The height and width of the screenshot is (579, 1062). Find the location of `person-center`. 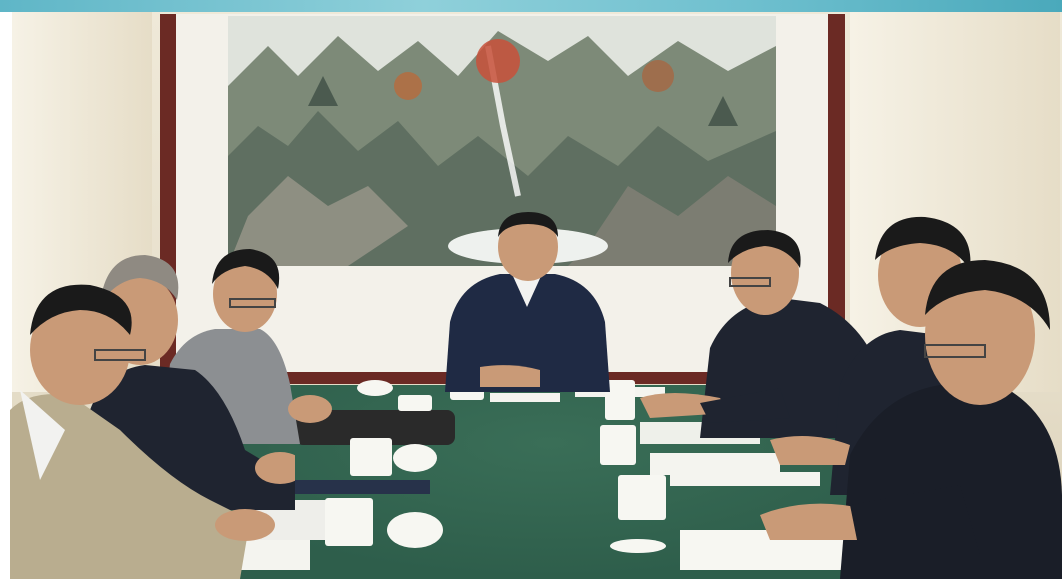

person-center is located at coordinates (527, 302).